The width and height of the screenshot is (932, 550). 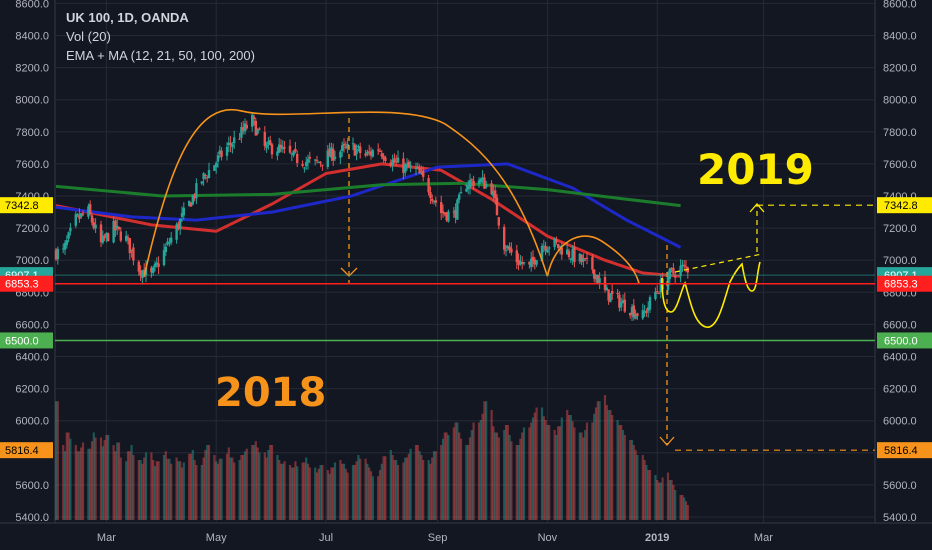 What do you see at coordinates (900, 133) in the screenshot?
I see `right-tick-label: 7800.0` at bounding box center [900, 133].